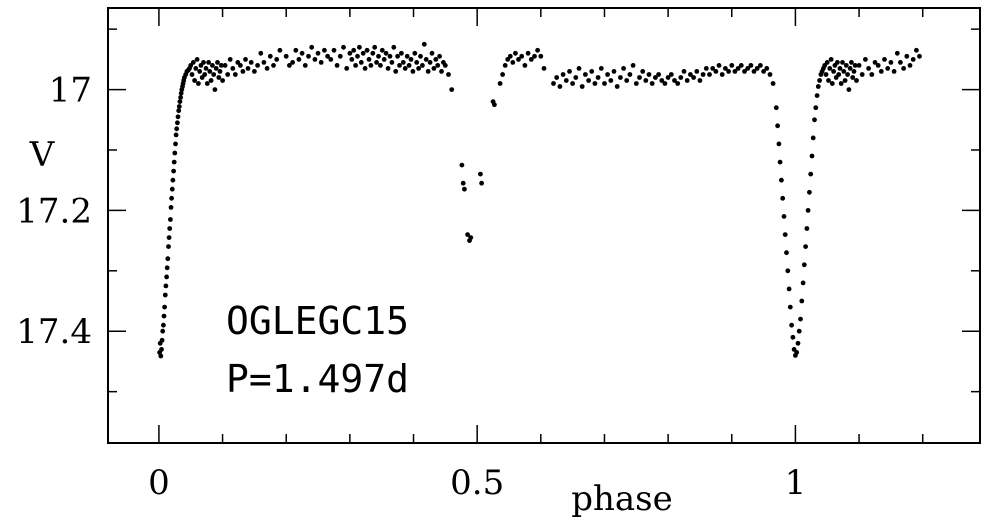 The height and width of the screenshot is (518, 984). I want to click on x-tick-label: 1, so click(796, 483).